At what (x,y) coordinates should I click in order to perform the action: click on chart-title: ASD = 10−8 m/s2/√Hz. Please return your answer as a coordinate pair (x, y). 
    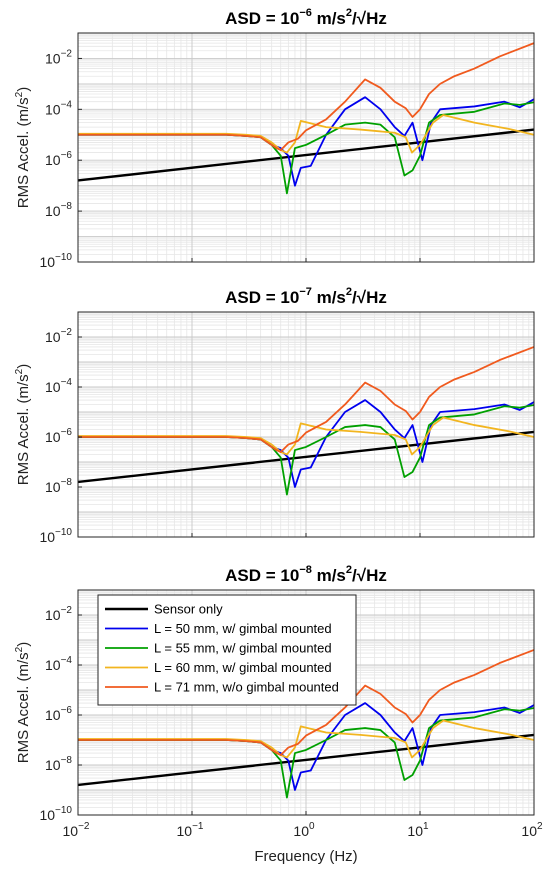
    Looking at the image, I should click on (306, 574).